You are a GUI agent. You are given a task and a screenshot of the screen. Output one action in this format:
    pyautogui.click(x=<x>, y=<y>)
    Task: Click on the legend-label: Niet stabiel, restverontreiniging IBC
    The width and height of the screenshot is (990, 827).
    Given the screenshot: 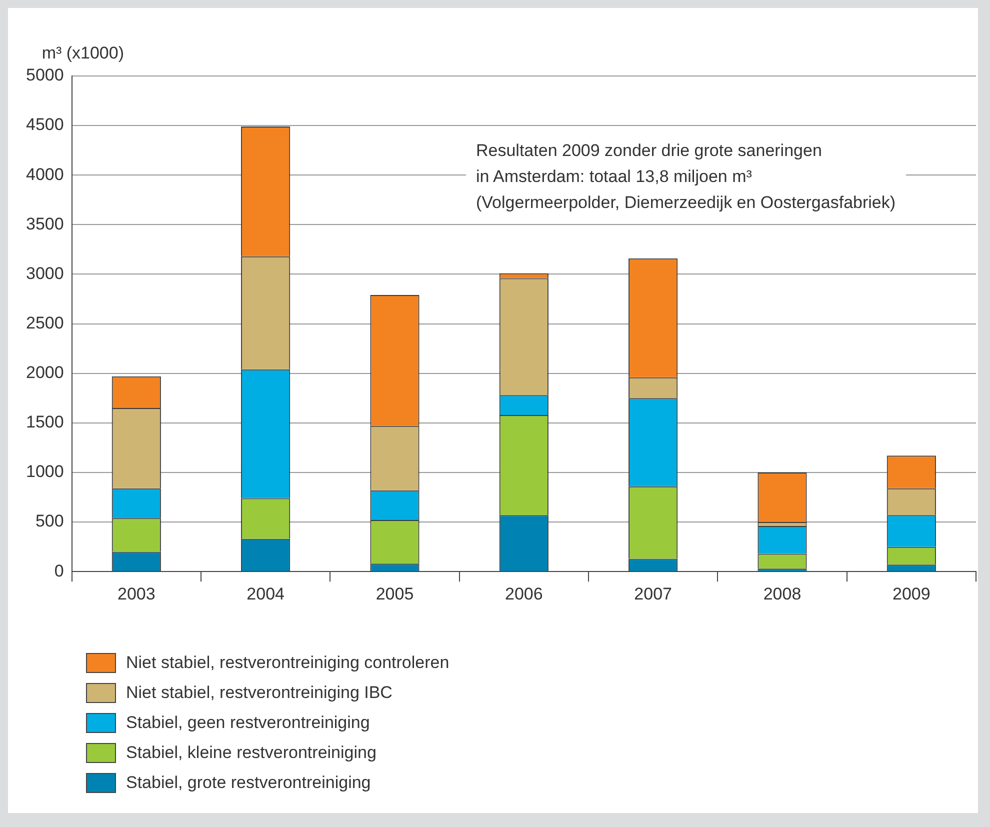 What is the action you would take?
    pyautogui.click(x=259, y=693)
    